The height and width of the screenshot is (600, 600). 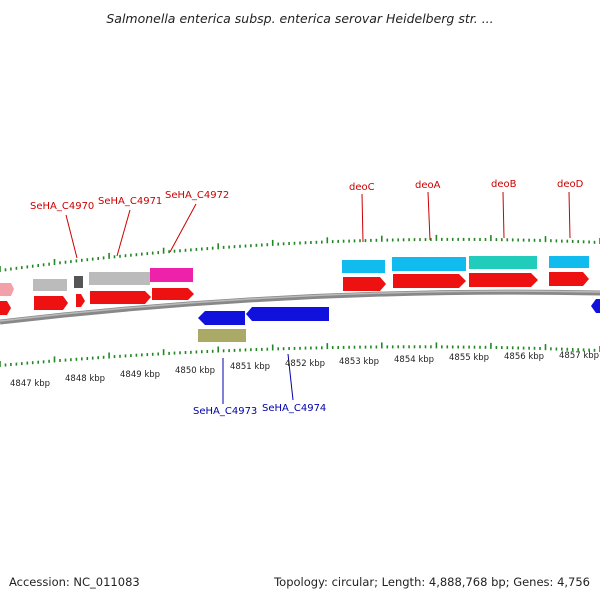 What do you see at coordinates (569, 262) in the screenshot?
I see `feature-cog-cyan-deoD` at bounding box center [569, 262].